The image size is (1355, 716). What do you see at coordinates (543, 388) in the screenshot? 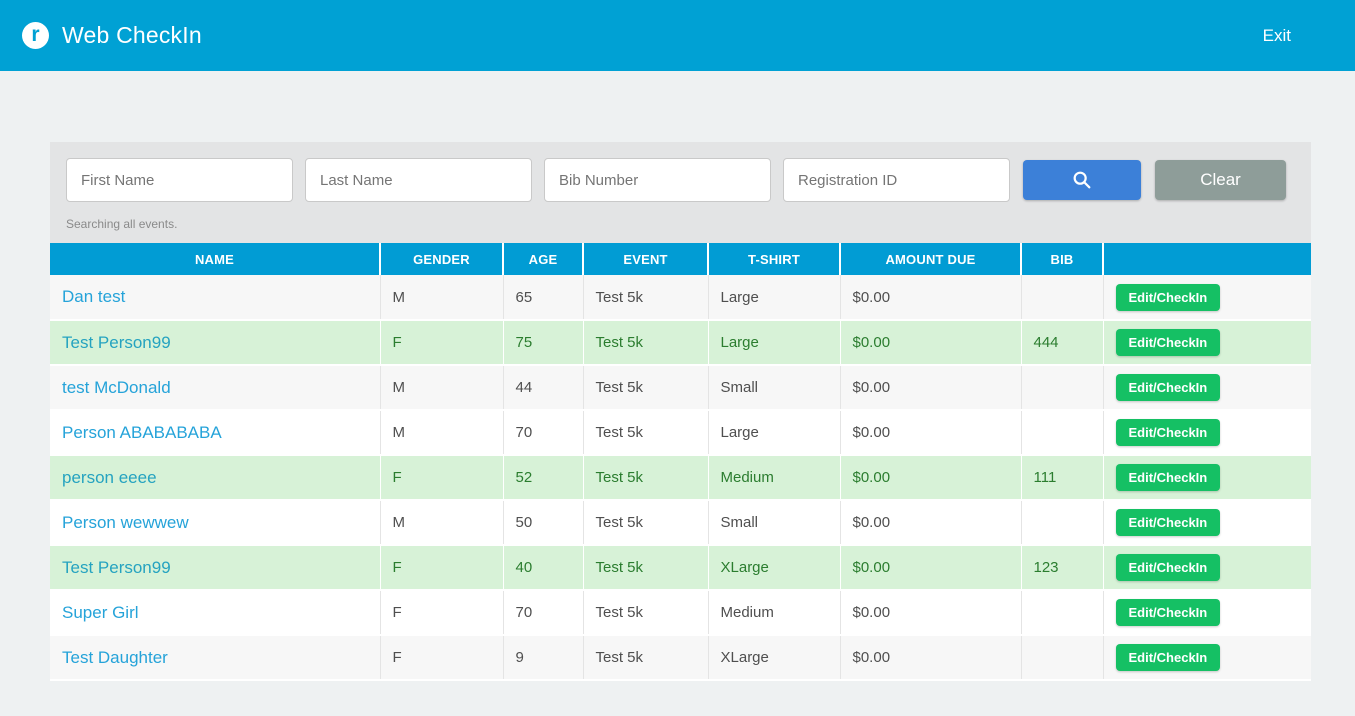
I see `cell-age: 44` at bounding box center [543, 388].